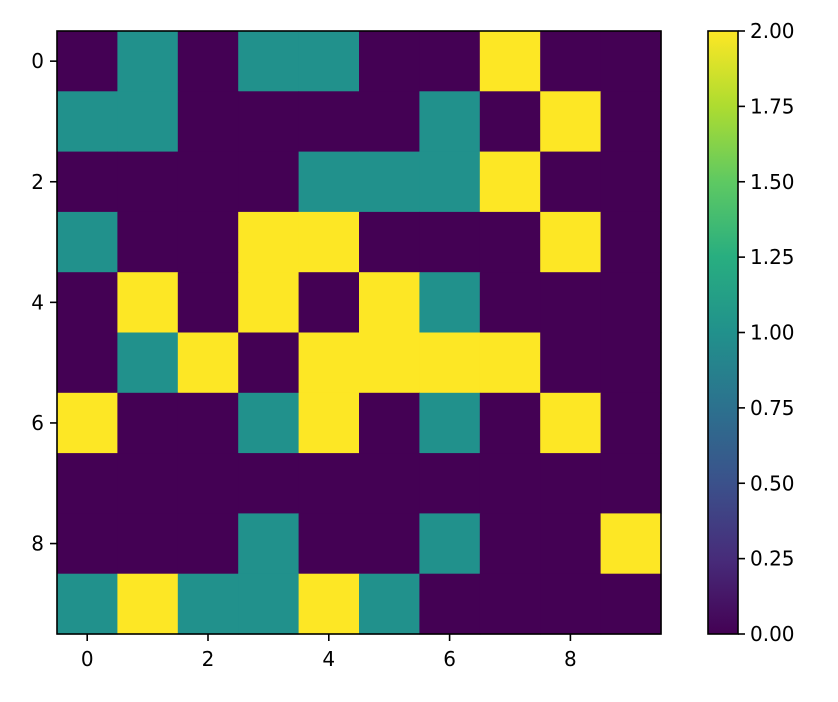  What do you see at coordinates (37, 423) in the screenshot?
I see `y-tick-label: 6` at bounding box center [37, 423].